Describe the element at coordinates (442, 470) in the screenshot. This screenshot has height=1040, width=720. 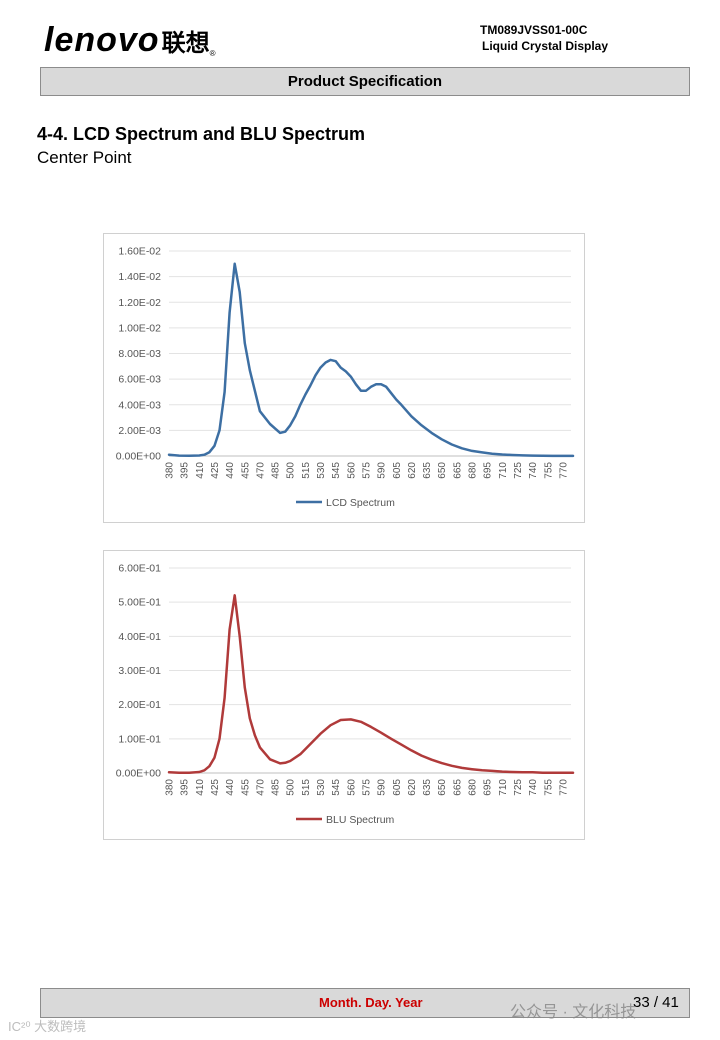
I see `lcd-x-tick-label: 650` at that location.